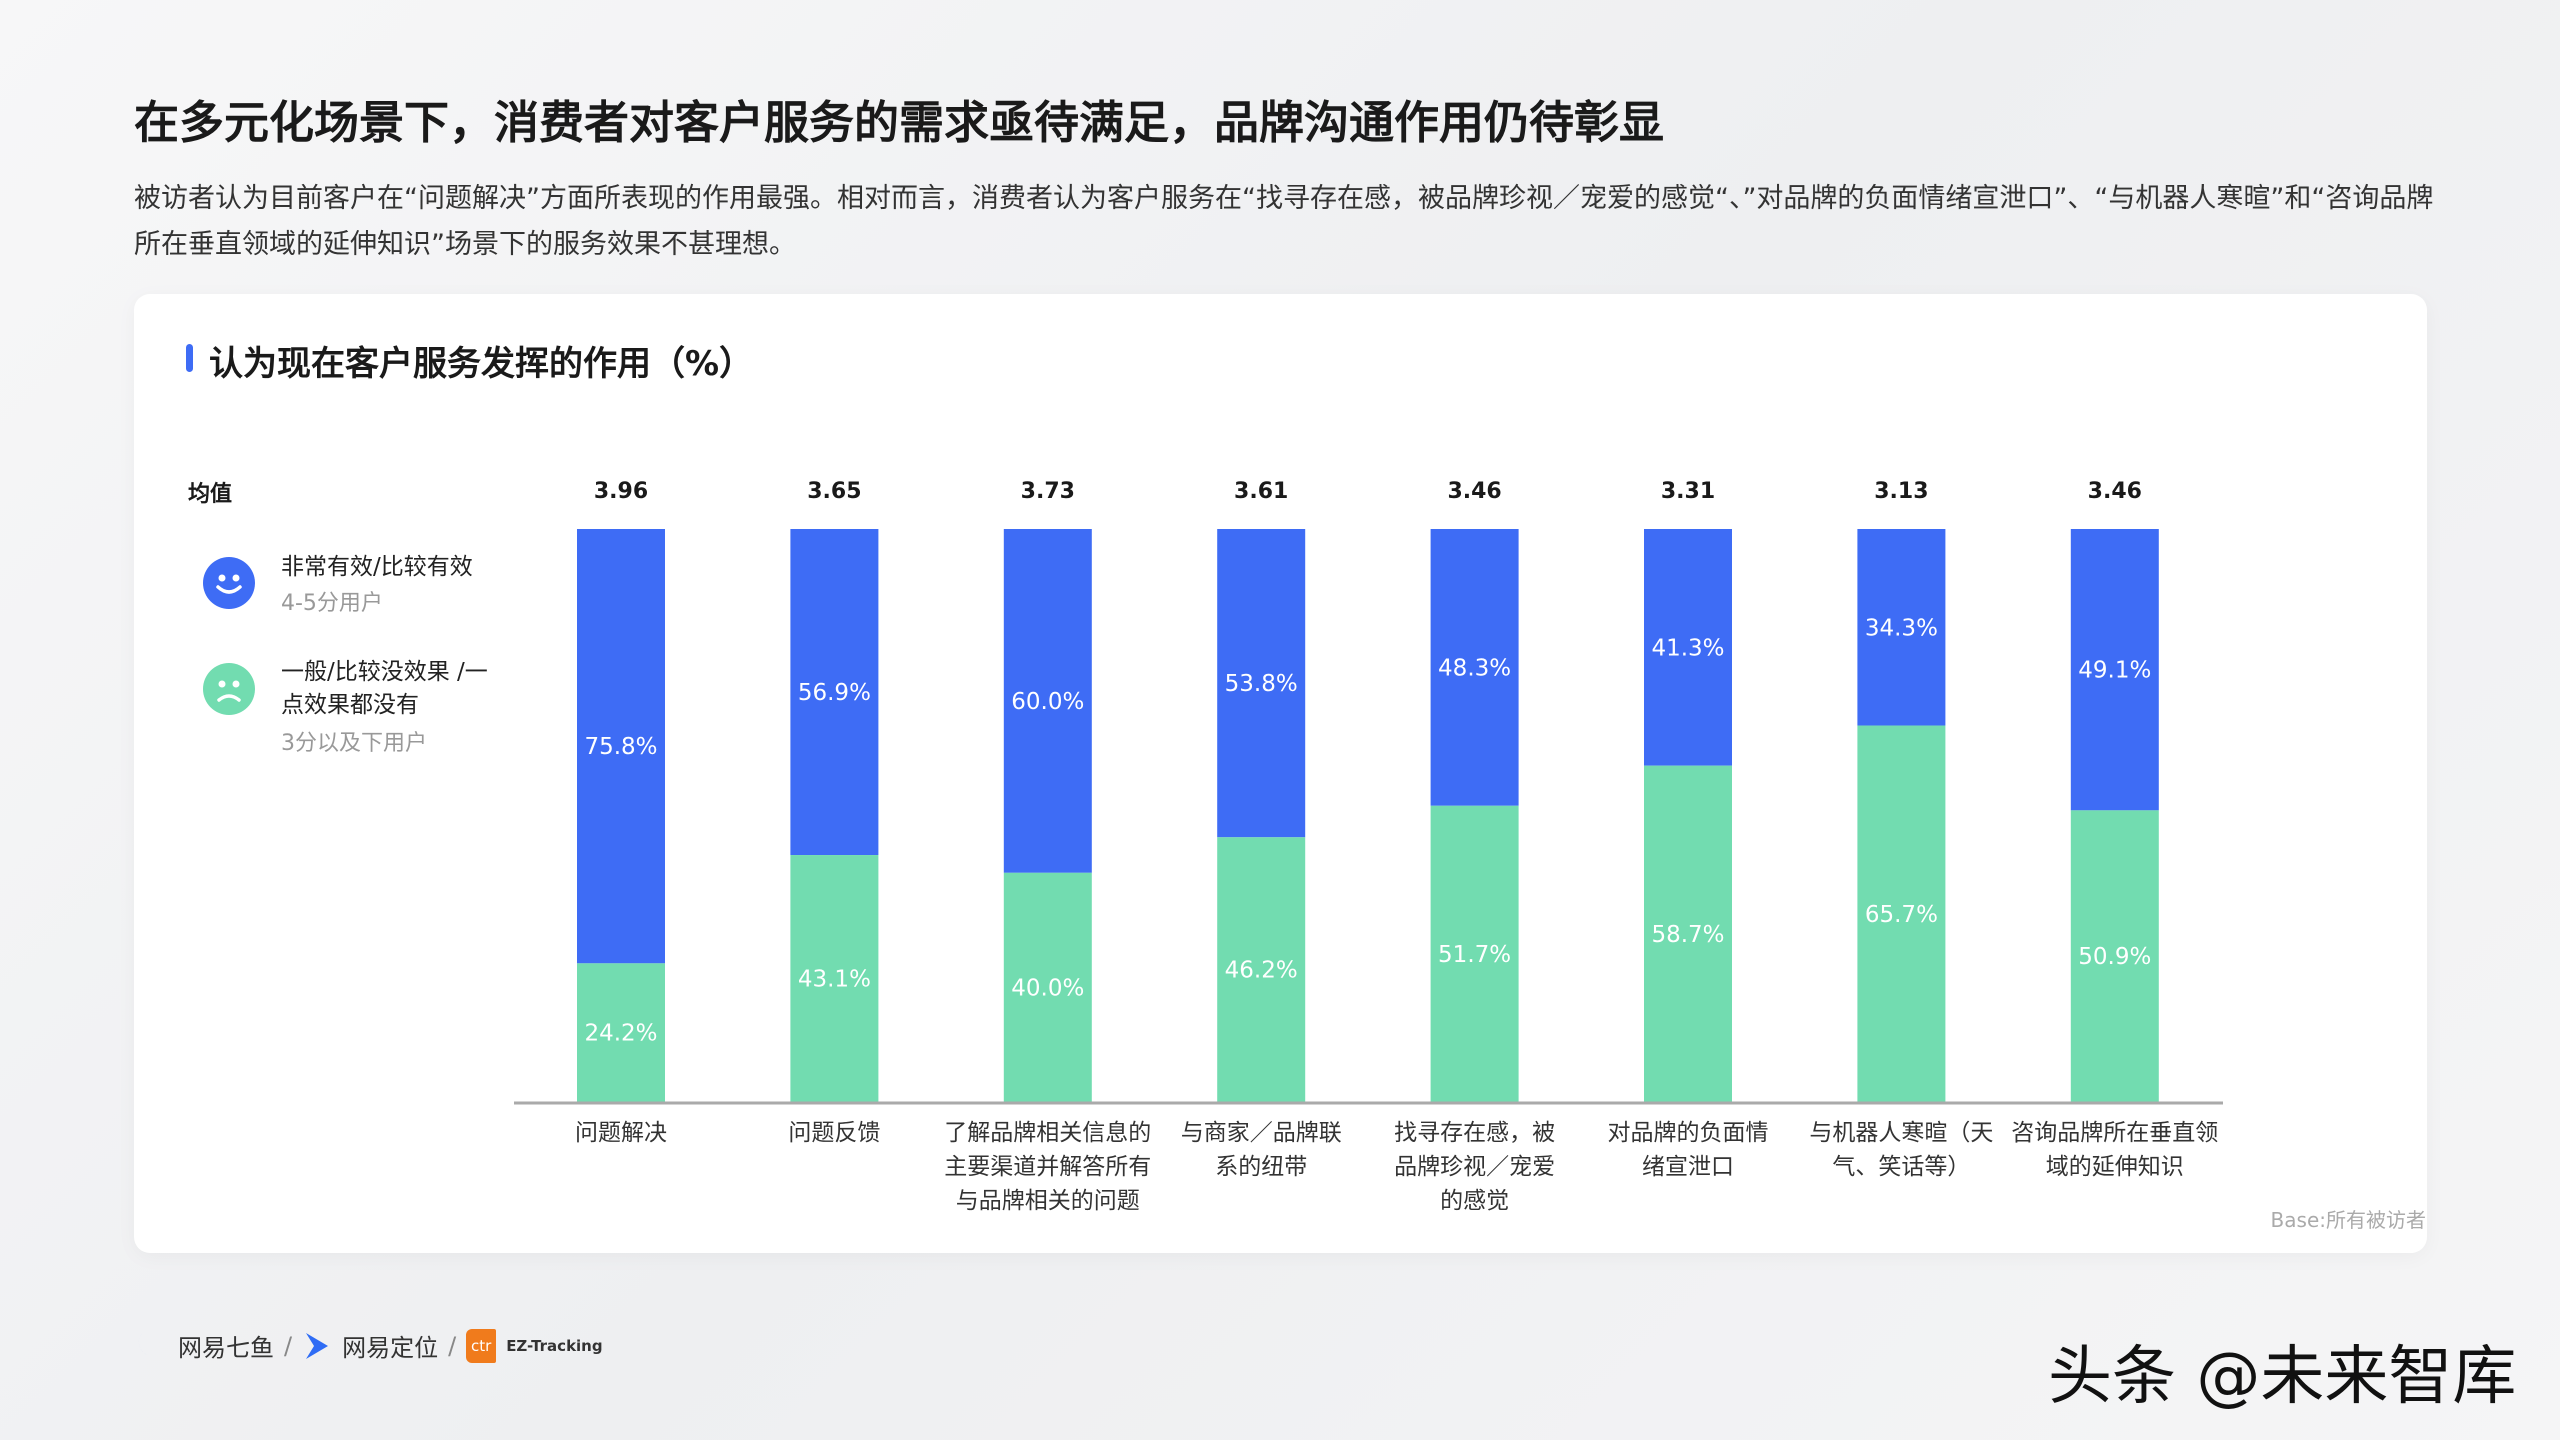  I want to click on mean-value: 3.61, so click(1261, 491).